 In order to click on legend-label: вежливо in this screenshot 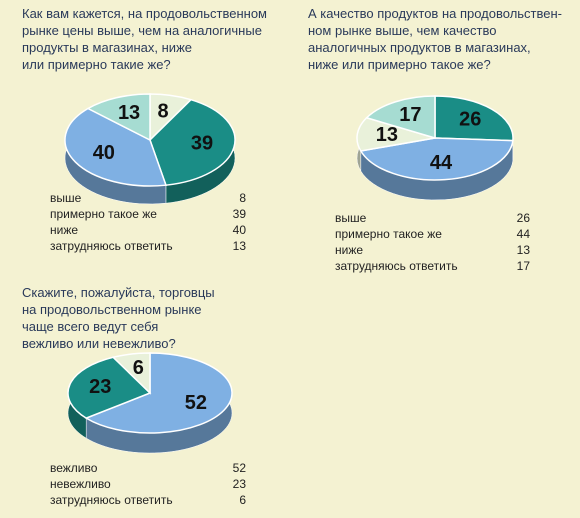, I will do `click(74, 468)`.